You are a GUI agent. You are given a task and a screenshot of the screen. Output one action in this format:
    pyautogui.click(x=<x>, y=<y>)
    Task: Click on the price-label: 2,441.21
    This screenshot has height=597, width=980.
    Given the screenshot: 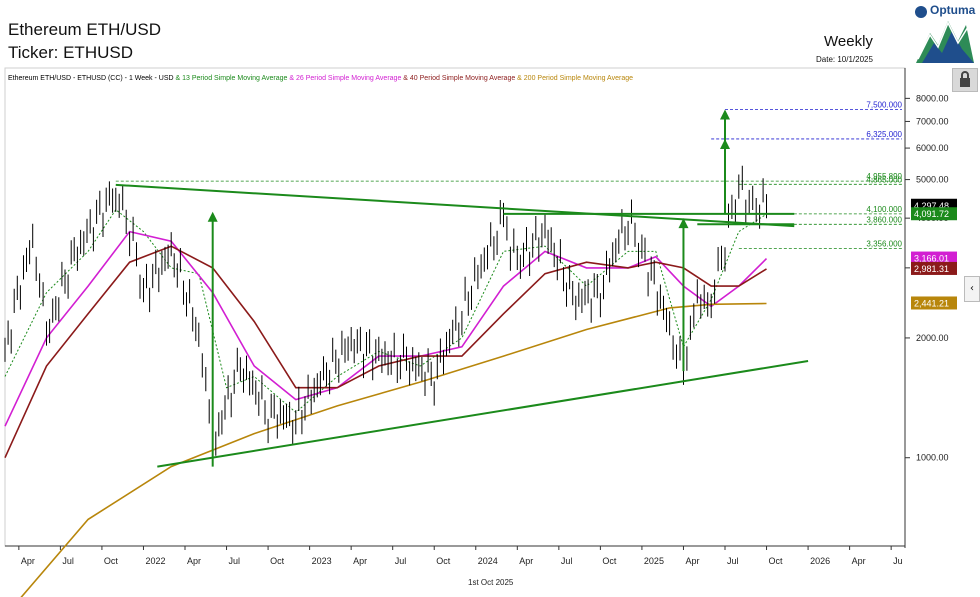 What is the action you would take?
    pyautogui.click(x=931, y=303)
    